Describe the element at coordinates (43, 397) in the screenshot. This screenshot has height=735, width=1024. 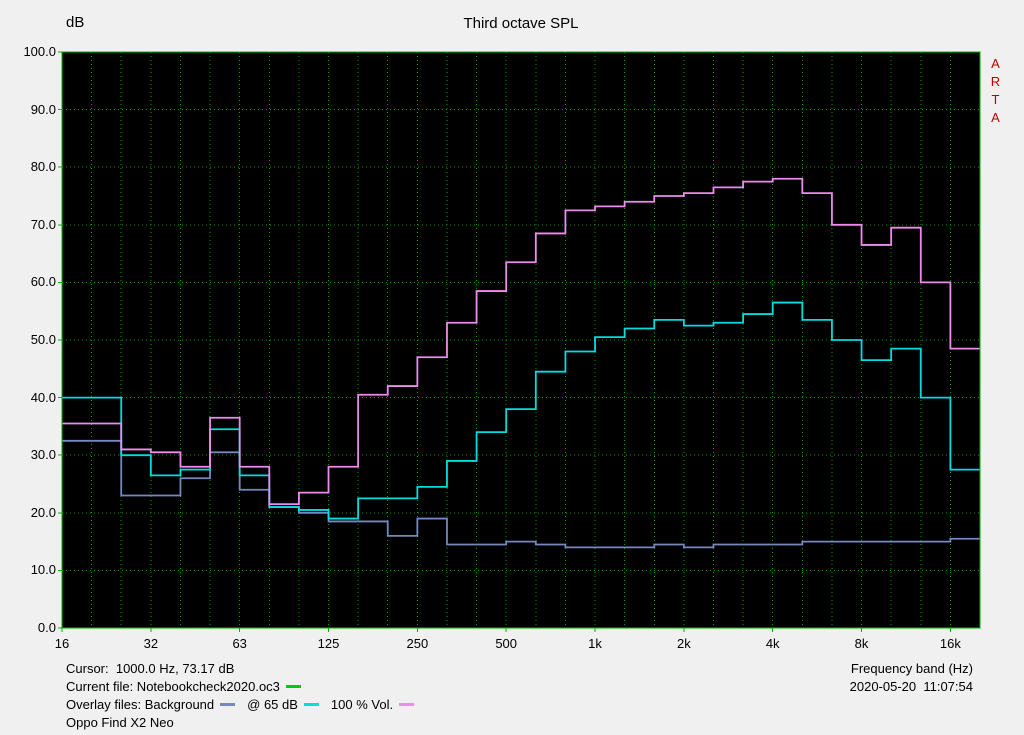
I see `y-tick-label: 40.0` at that location.